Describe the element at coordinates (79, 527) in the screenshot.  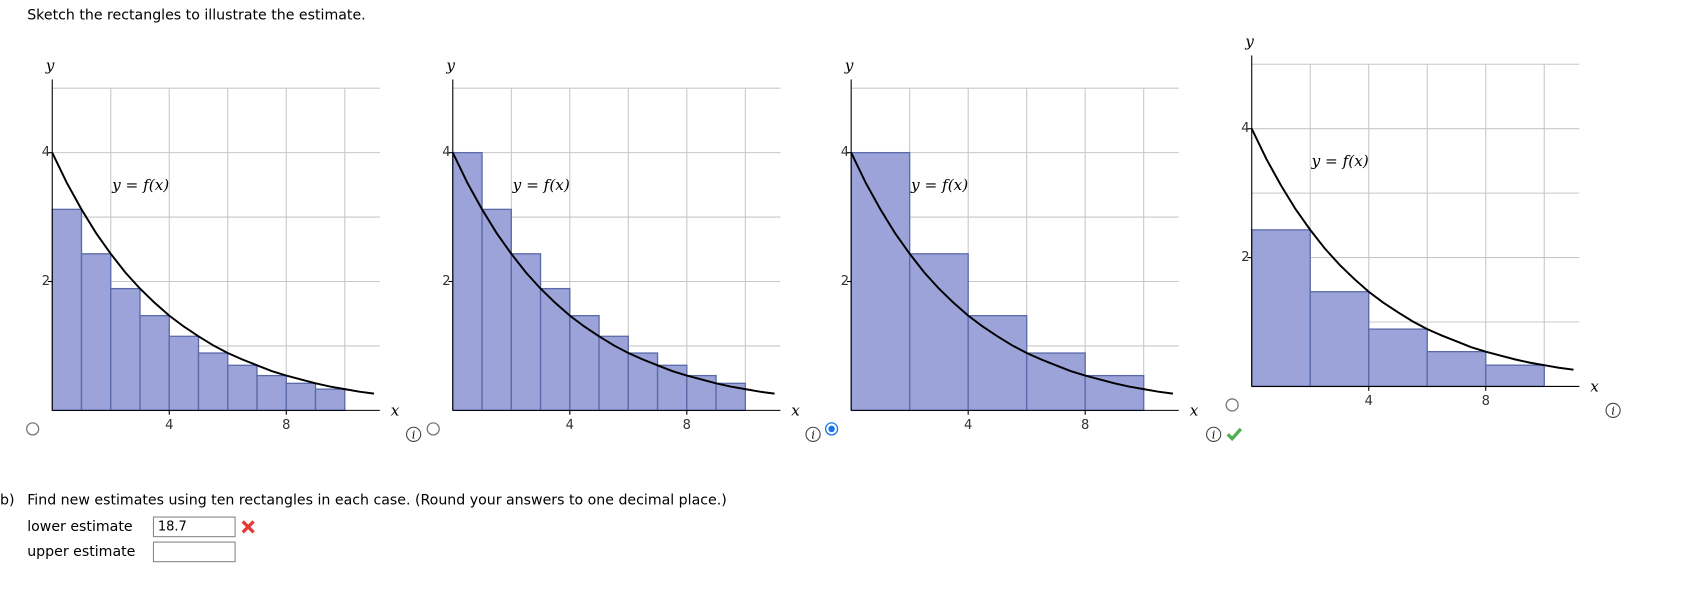
I see `lower-label: lower estimate` at that location.